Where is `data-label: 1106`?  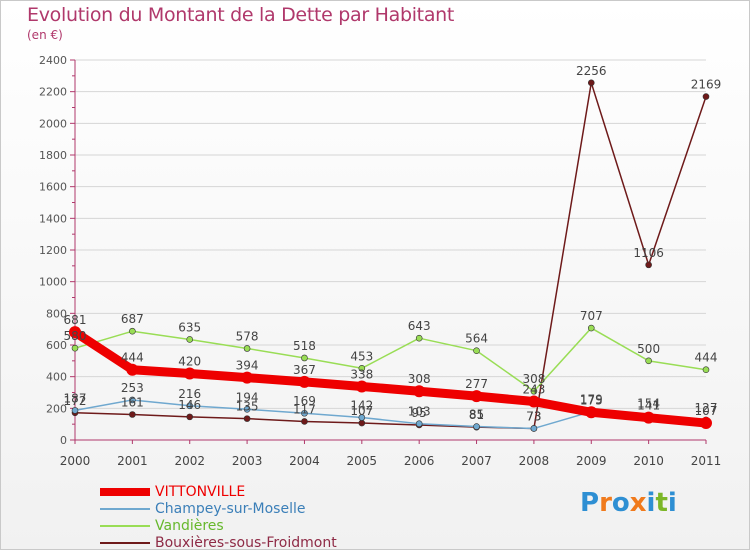 data-label: 1106 is located at coordinates (648, 253).